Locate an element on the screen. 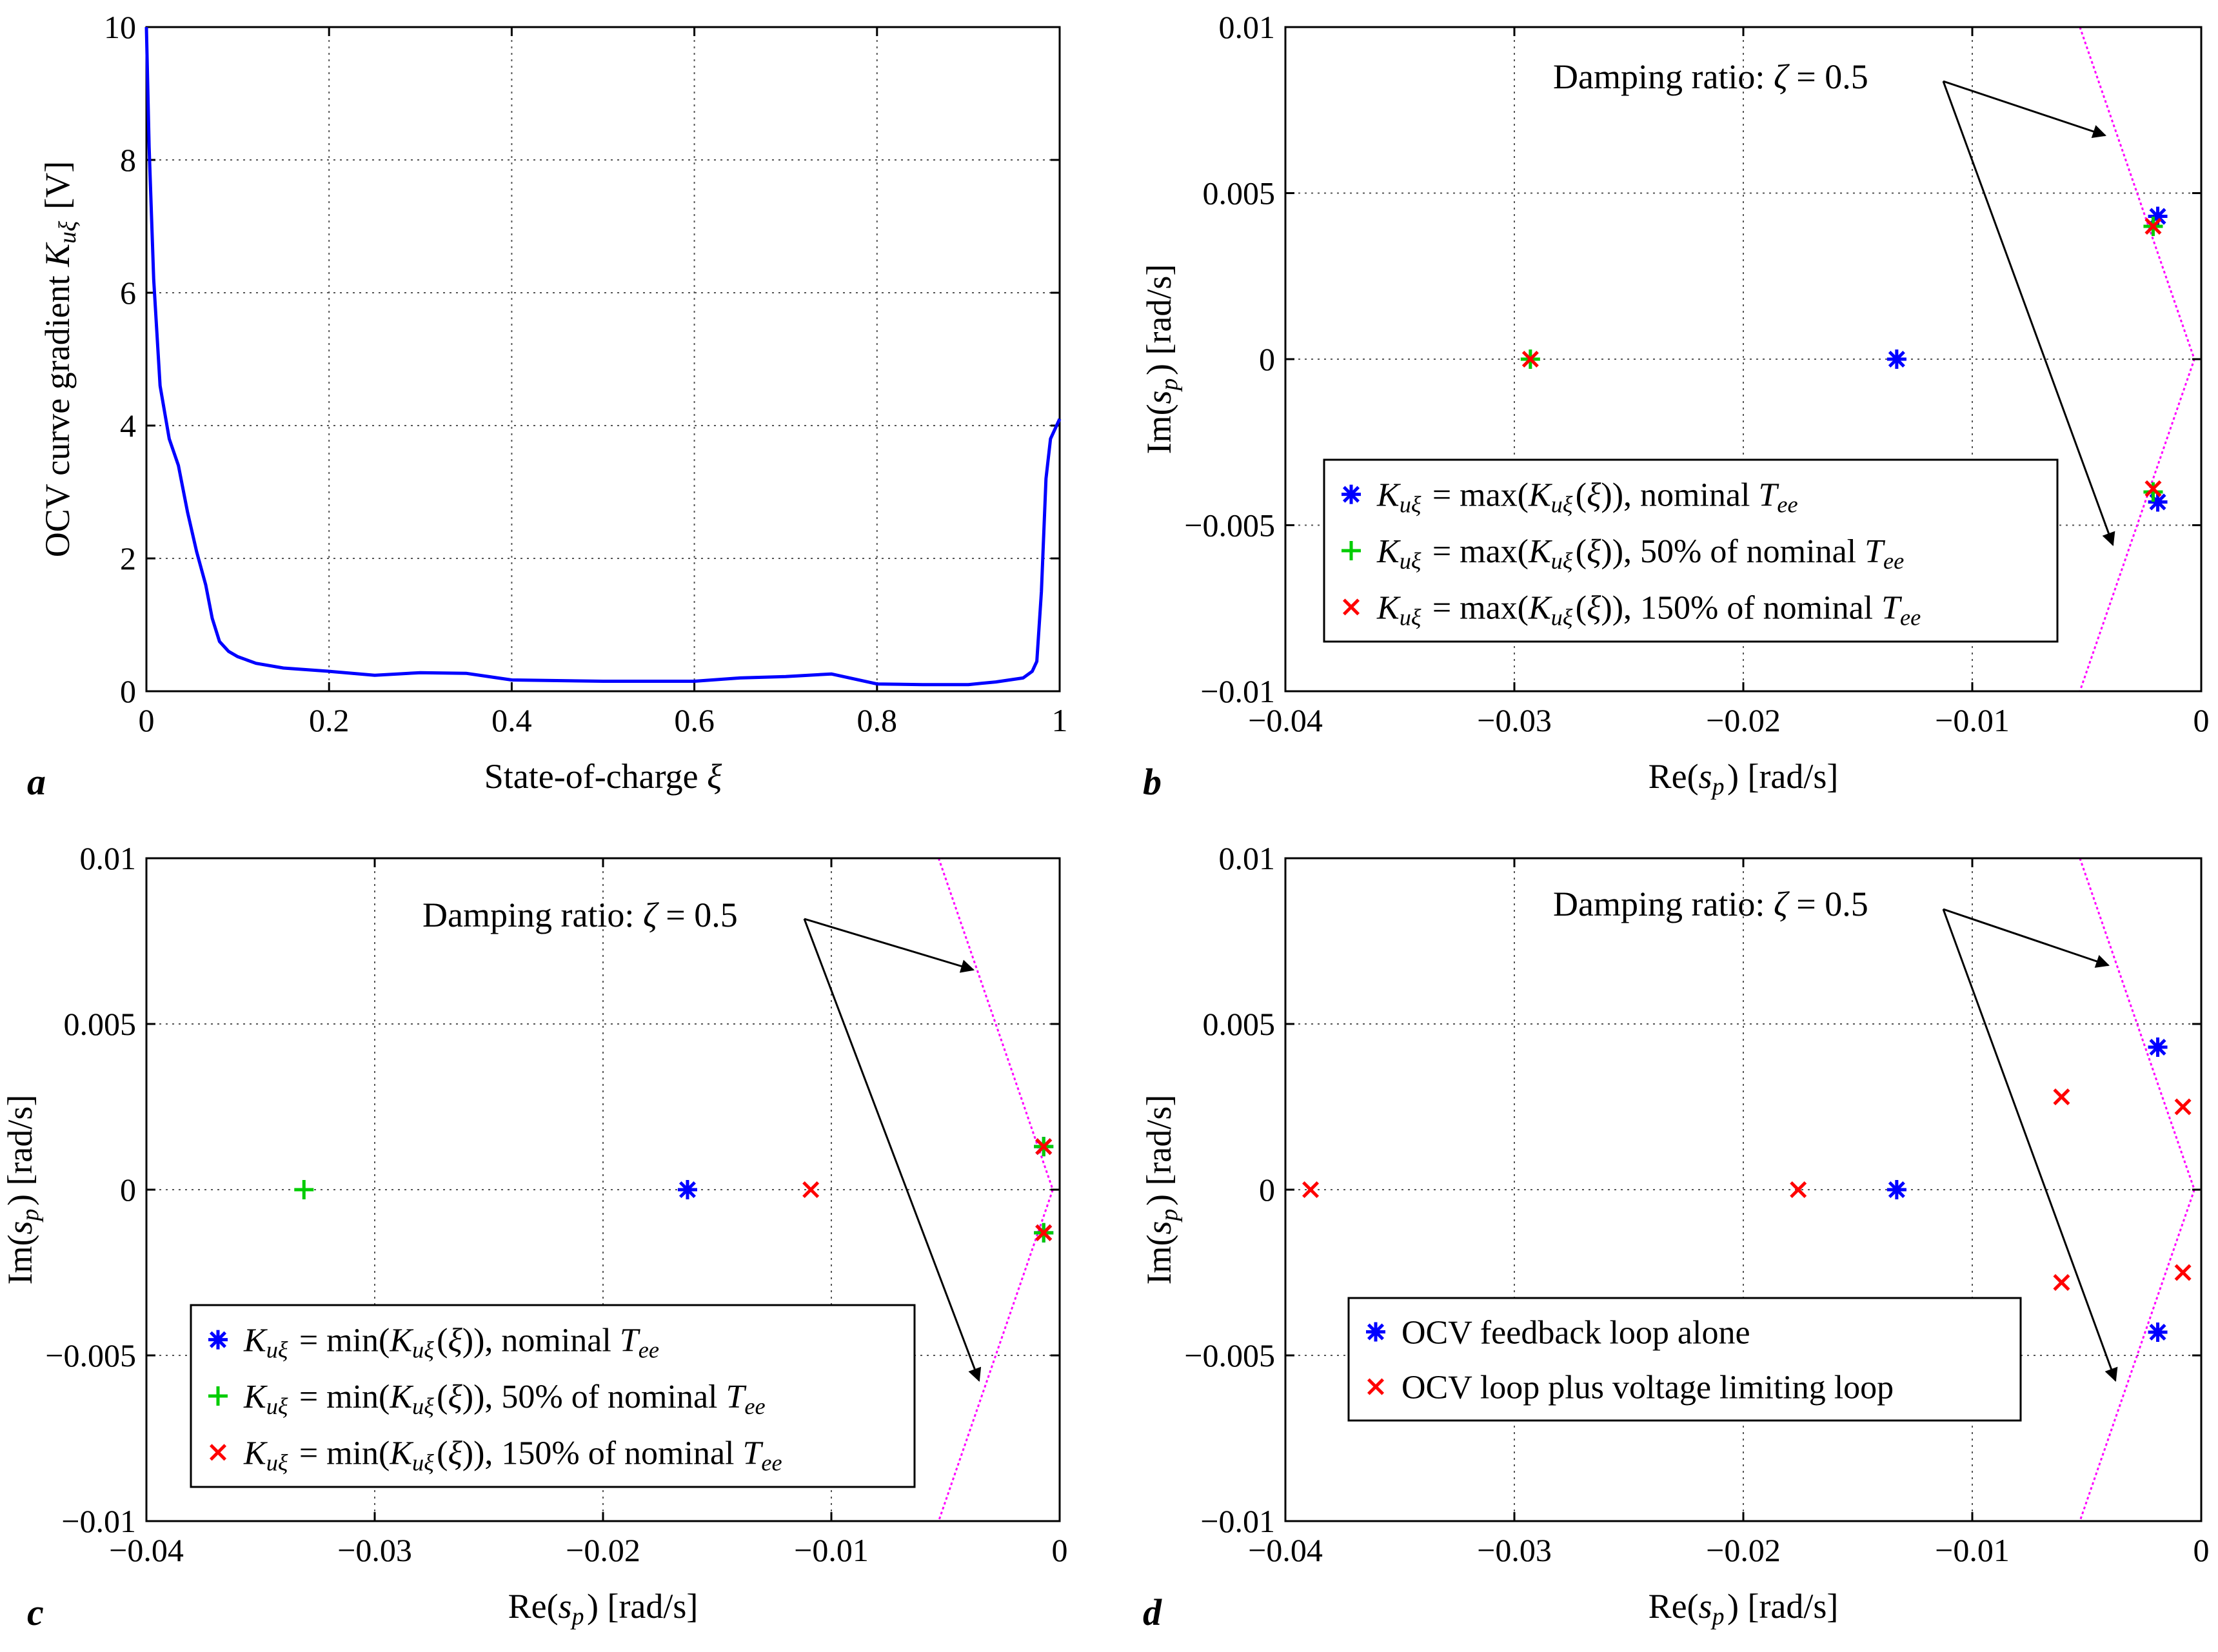  legend-entry: Kuξ = max(Kuξ (ξ)), 150% of nominal Tee is located at coordinates (1650, 610).